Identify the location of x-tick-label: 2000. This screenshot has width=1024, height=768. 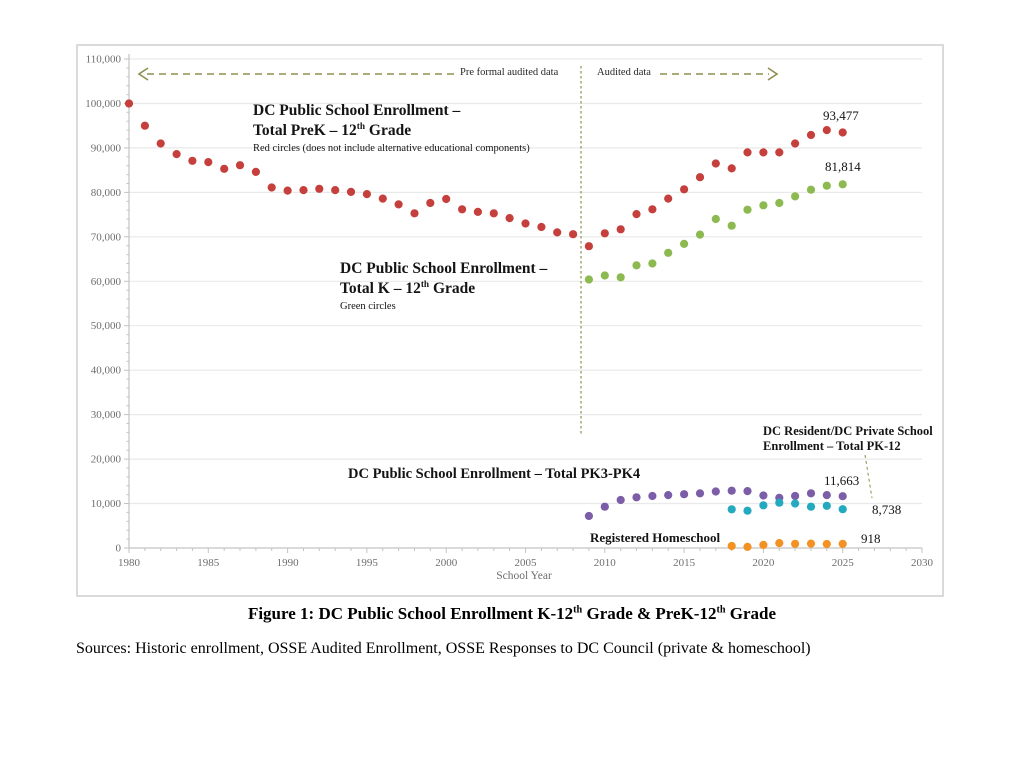
(446, 563).